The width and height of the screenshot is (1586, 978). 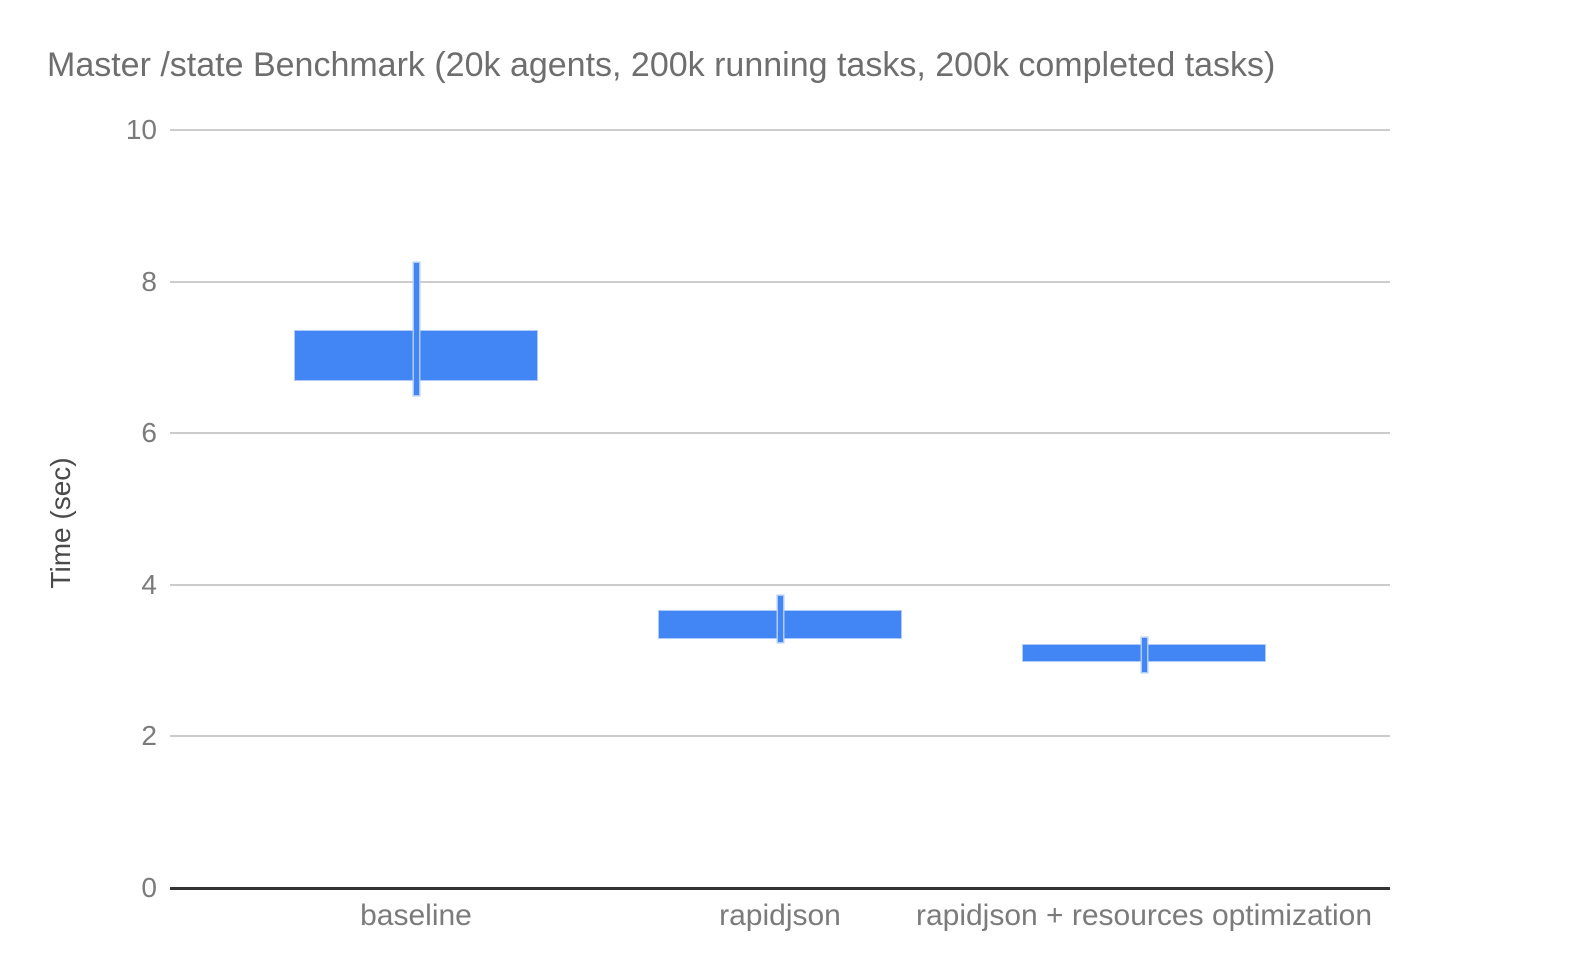 I want to click on y-tick-label: 10, so click(x=141, y=129).